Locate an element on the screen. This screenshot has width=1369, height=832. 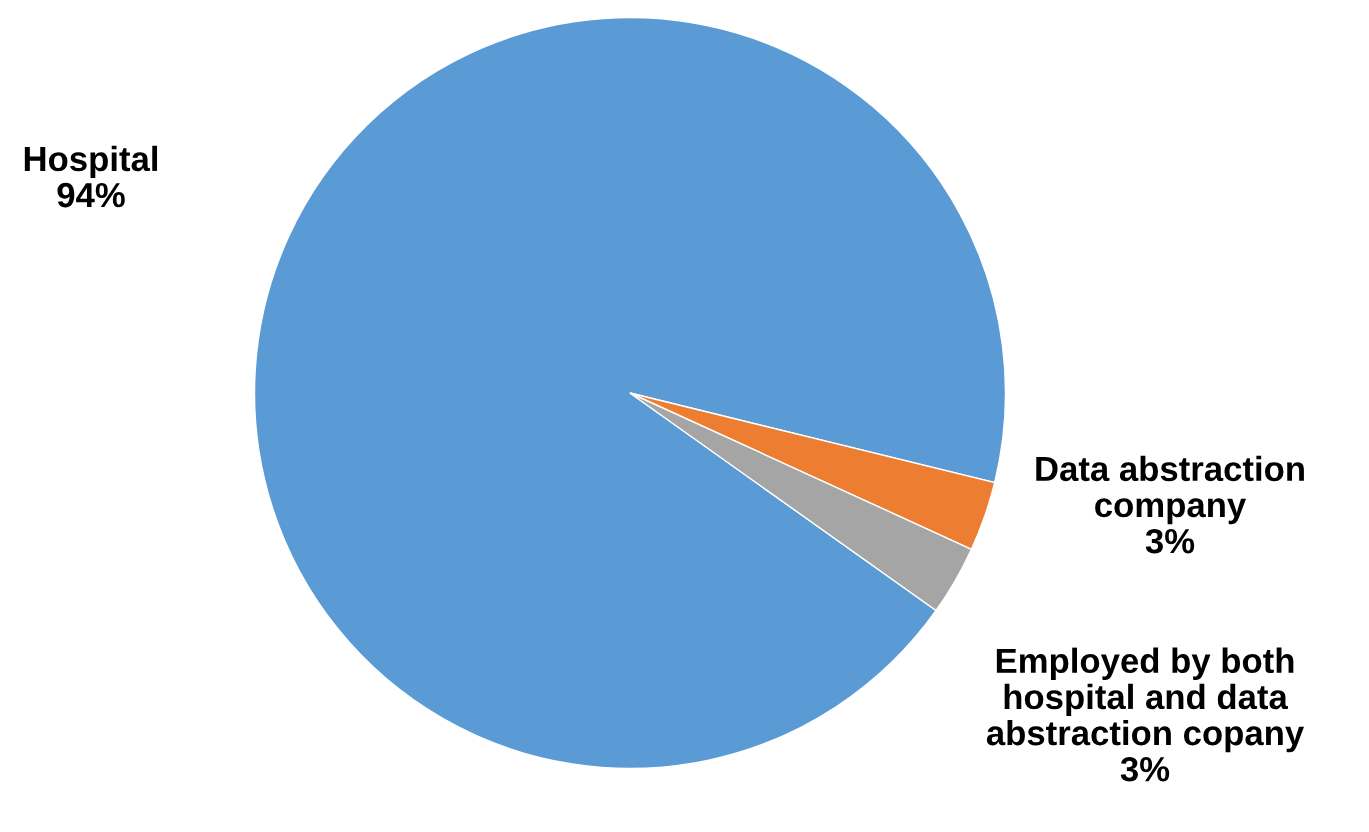
slice-label: Hospital is located at coordinates (91, 162).